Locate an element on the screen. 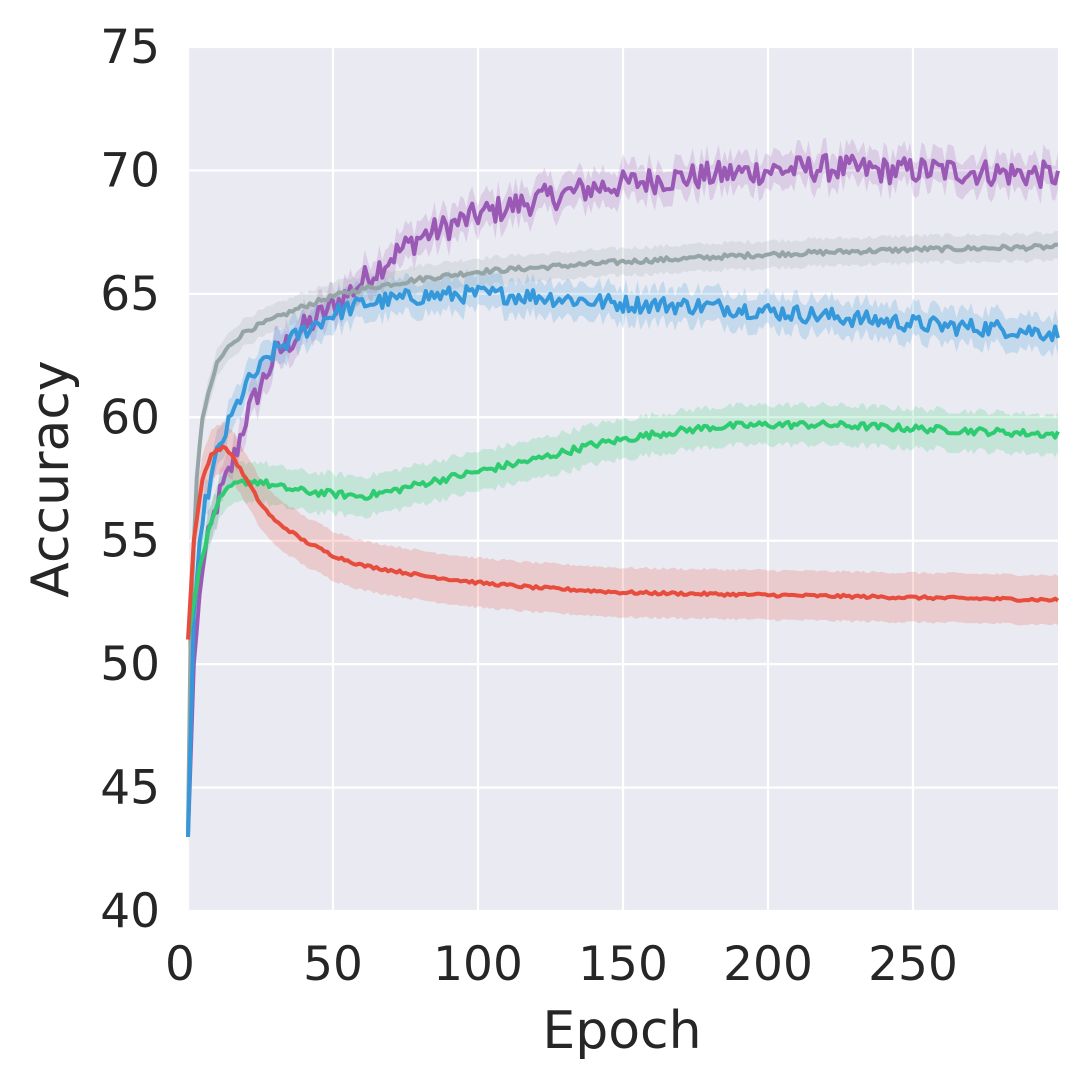 Image resolution: width=1082 pixels, height=1086 pixels. y-tick-label: 75 is located at coordinates (130, 47).